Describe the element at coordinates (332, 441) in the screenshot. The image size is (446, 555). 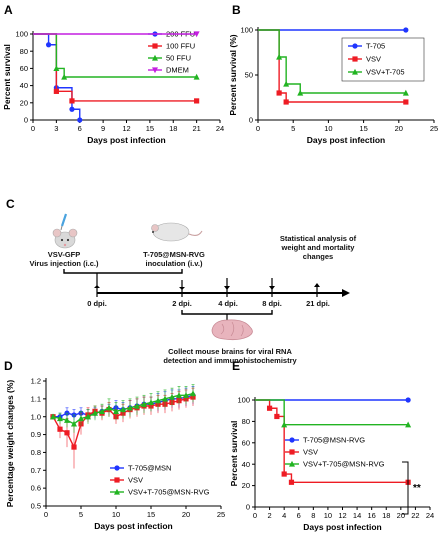
I see `series-line` at that location.